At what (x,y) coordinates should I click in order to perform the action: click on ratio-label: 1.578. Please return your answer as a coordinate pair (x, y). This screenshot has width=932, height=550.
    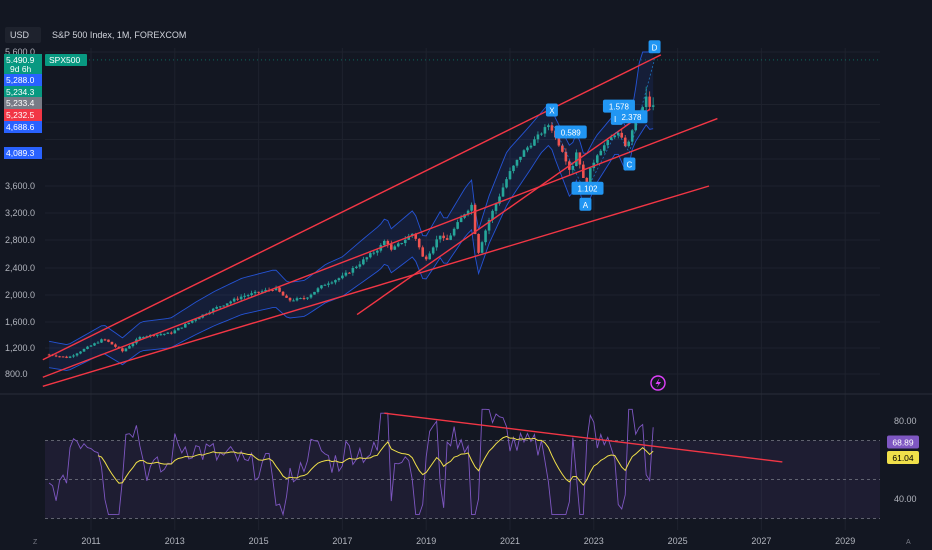
    Looking at the image, I should click on (619, 107).